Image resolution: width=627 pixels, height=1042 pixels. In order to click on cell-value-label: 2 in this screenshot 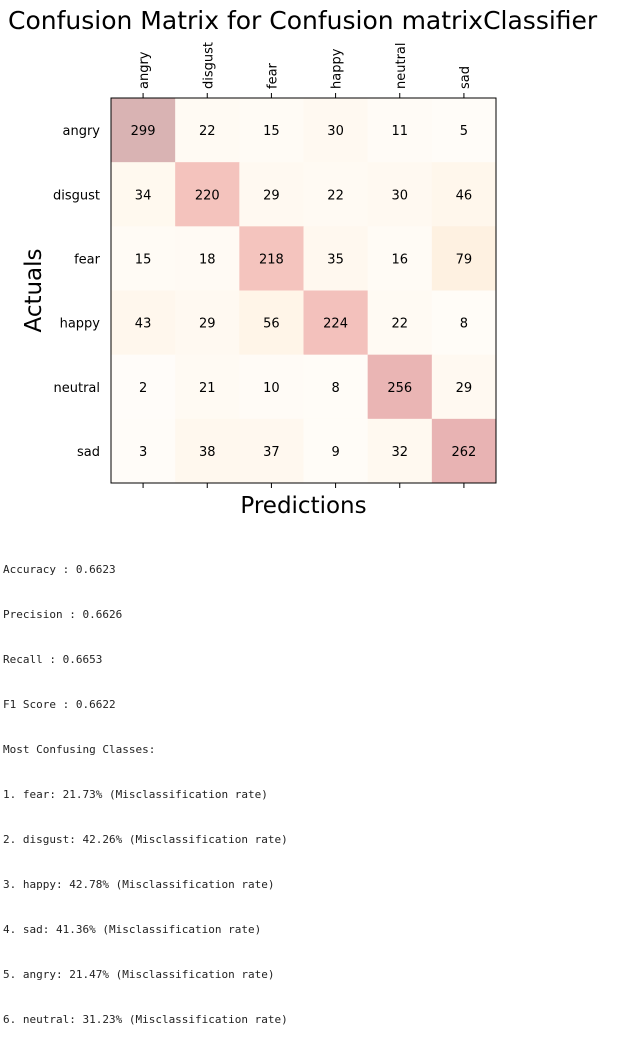, I will do `click(143, 388)`.